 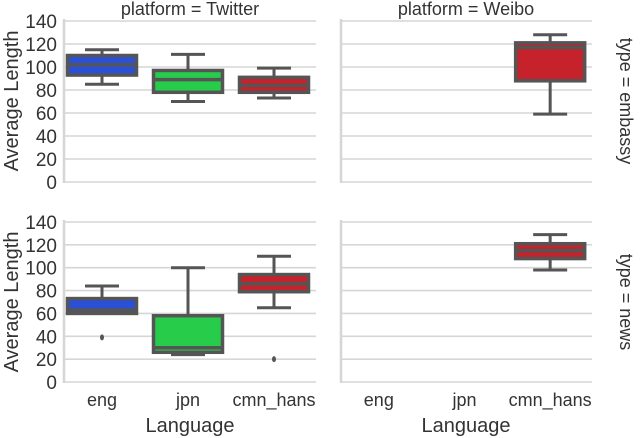 What do you see at coordinates (626, 101) in the screenshot?
I see `row-title-embassy: type = embassy` at bounding box center [626, 101].